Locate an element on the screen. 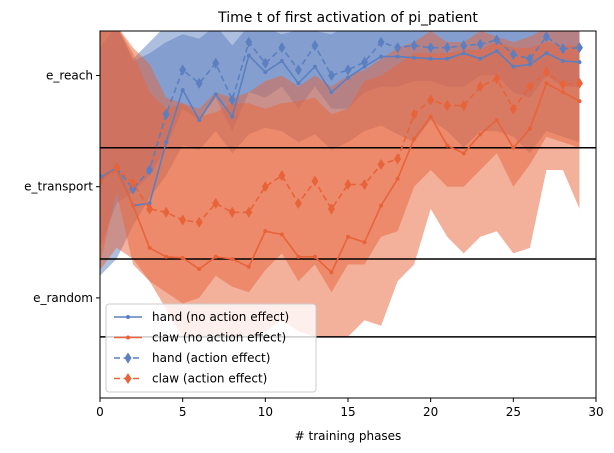 The height and width of the screenshot is (453, 614). legend-marker-claw-action-effect is located at coordinates (128, 378).